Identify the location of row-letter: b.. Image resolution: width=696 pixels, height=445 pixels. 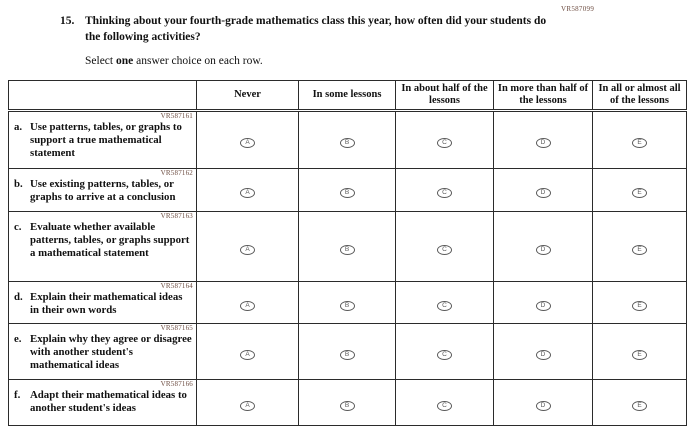
(18, 184).